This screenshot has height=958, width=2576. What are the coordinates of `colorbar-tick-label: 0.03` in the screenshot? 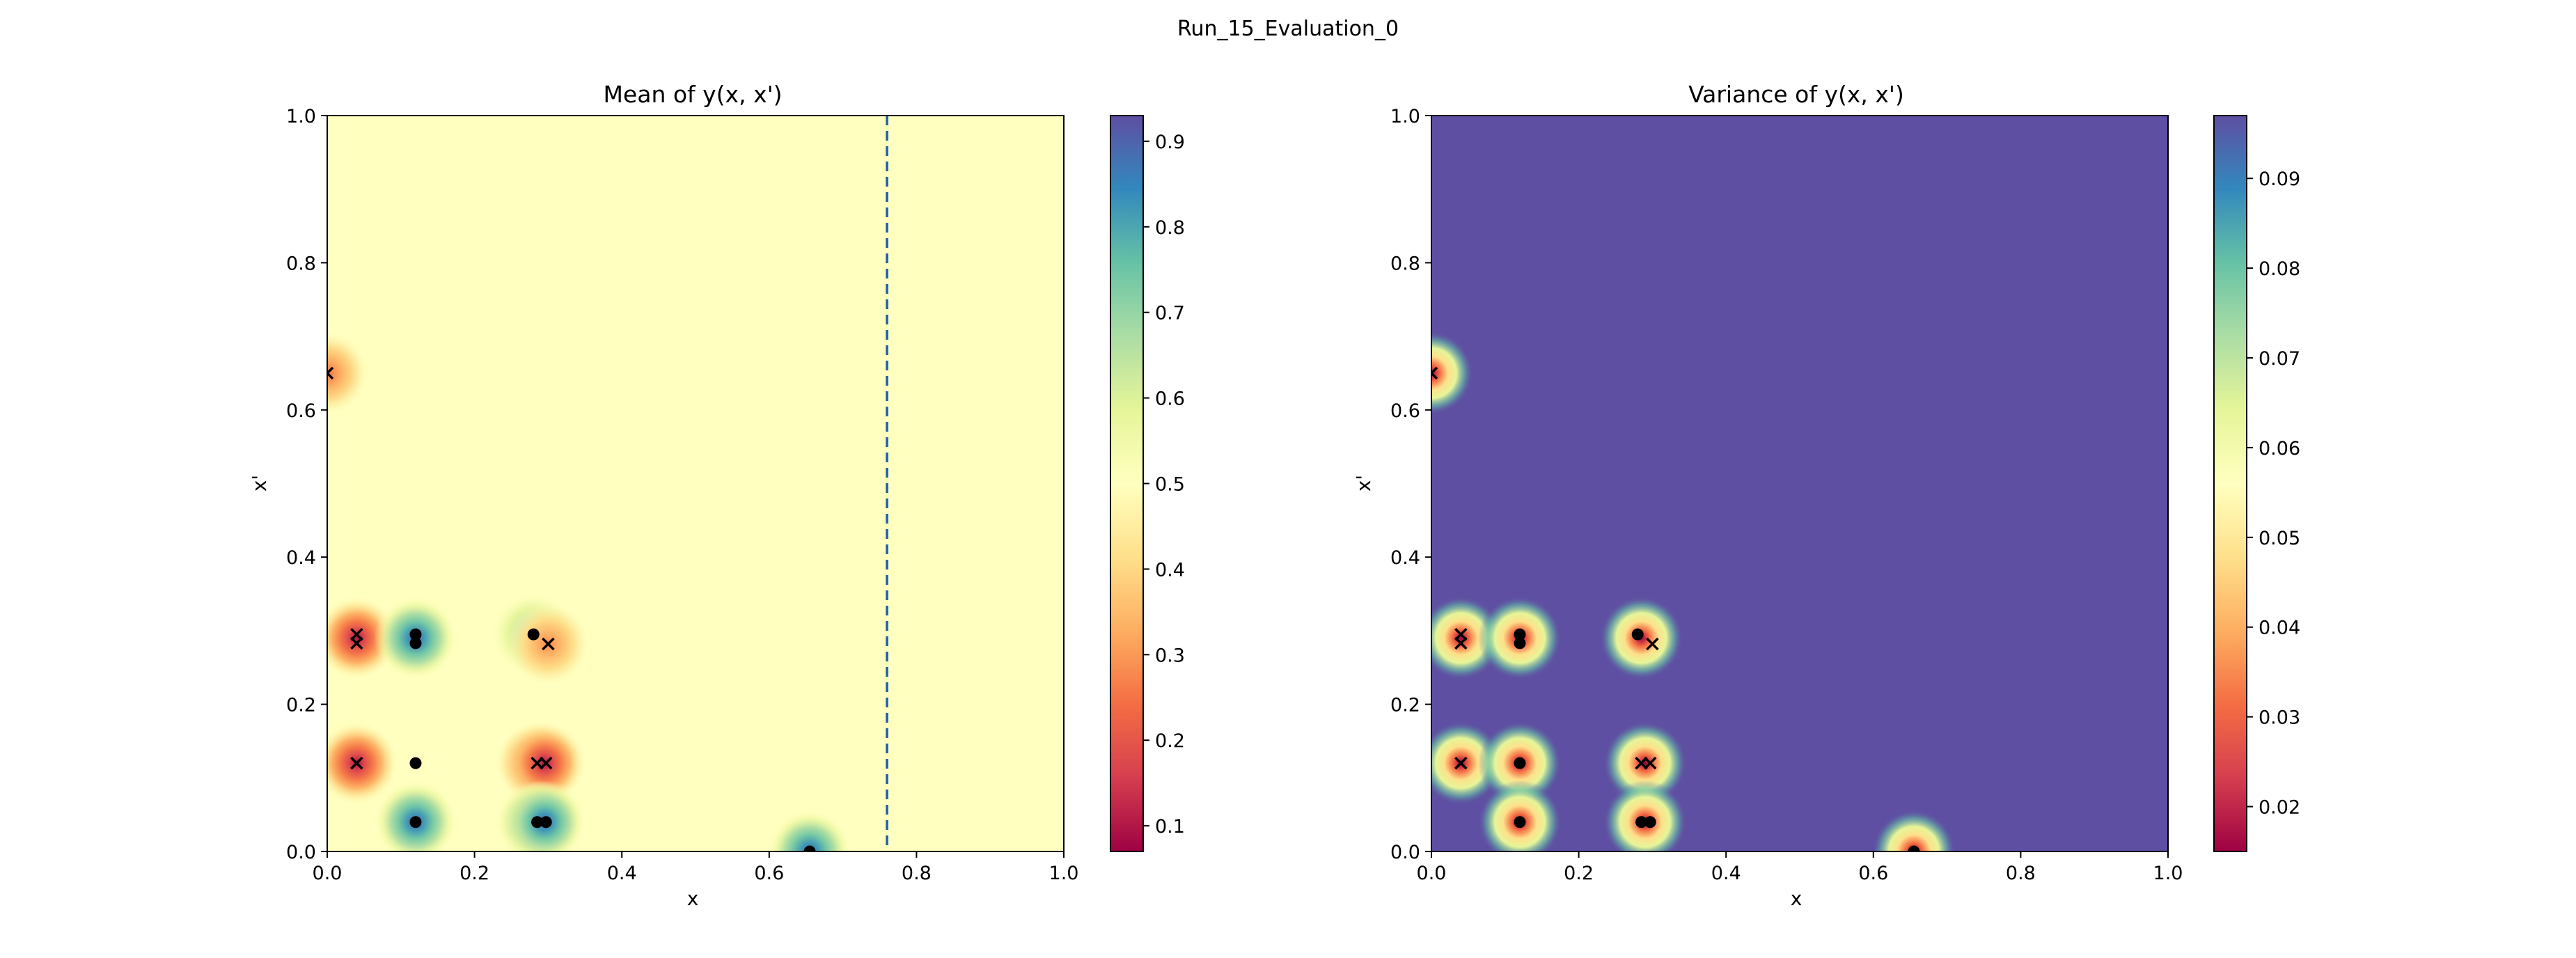 It's located at (2279, 718).